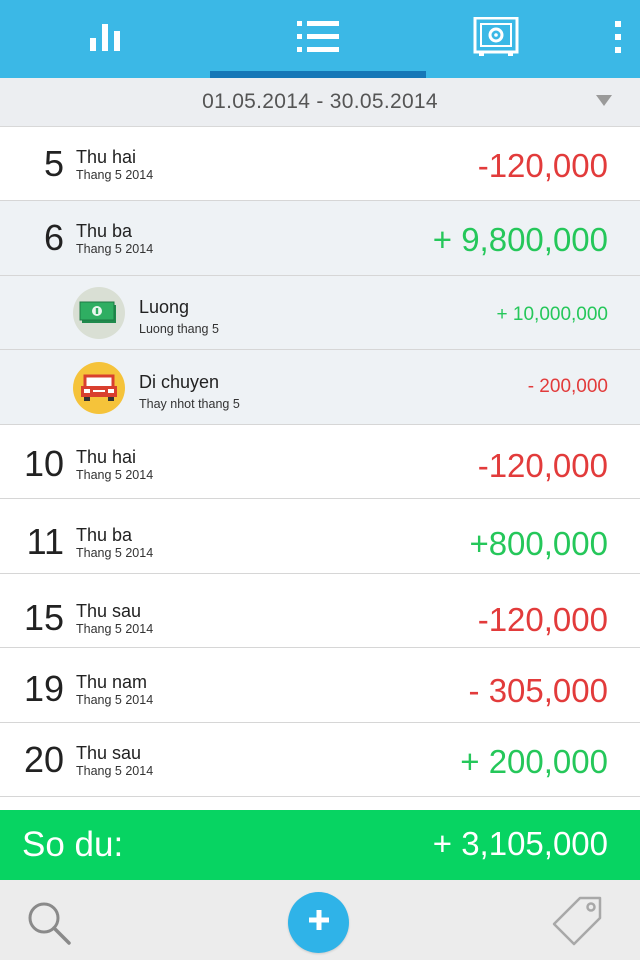 This screenshot has height=960, width=640. What do you see at coordinates (552, 314) in the screenshot?
I see `transaction-amount: + 10,000,000` at bounding box center [552, 314].